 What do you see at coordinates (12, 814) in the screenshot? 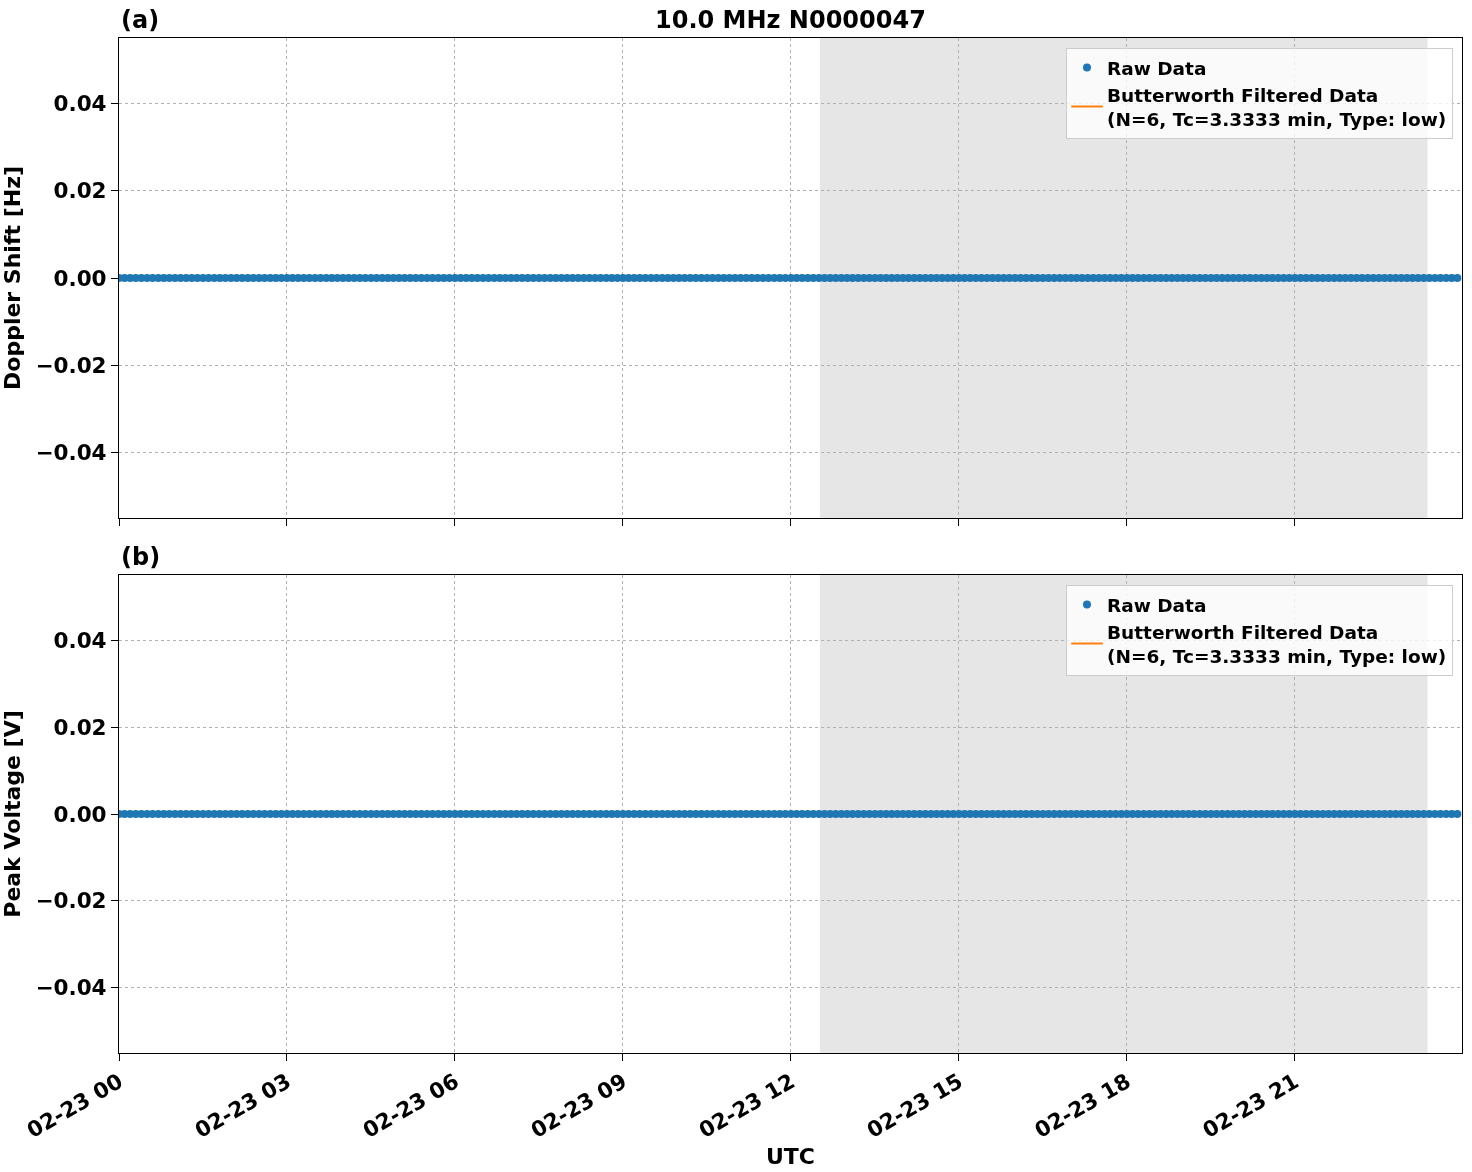
I see `y-axis-title: Peak Voltage [V]` at bounding box center [12, 814].